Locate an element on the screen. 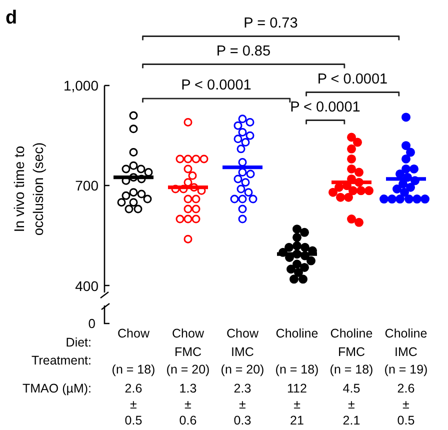  chart-title: d is located at coordinates (12, 18).